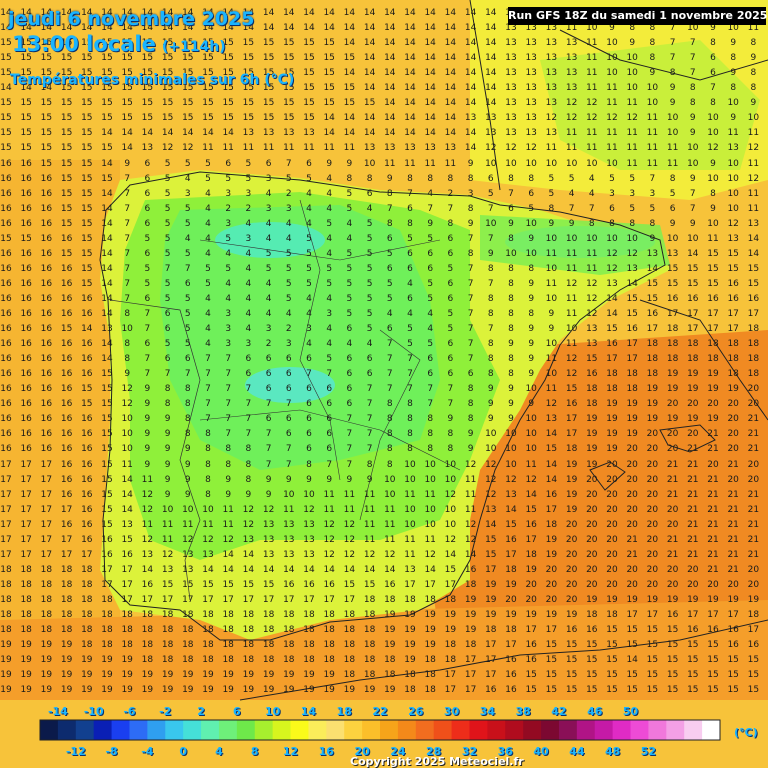  What do you see at coordinates (248, 329) in the screenshot?
I see `temperature-value: 4` at bounding box center [248, 329].